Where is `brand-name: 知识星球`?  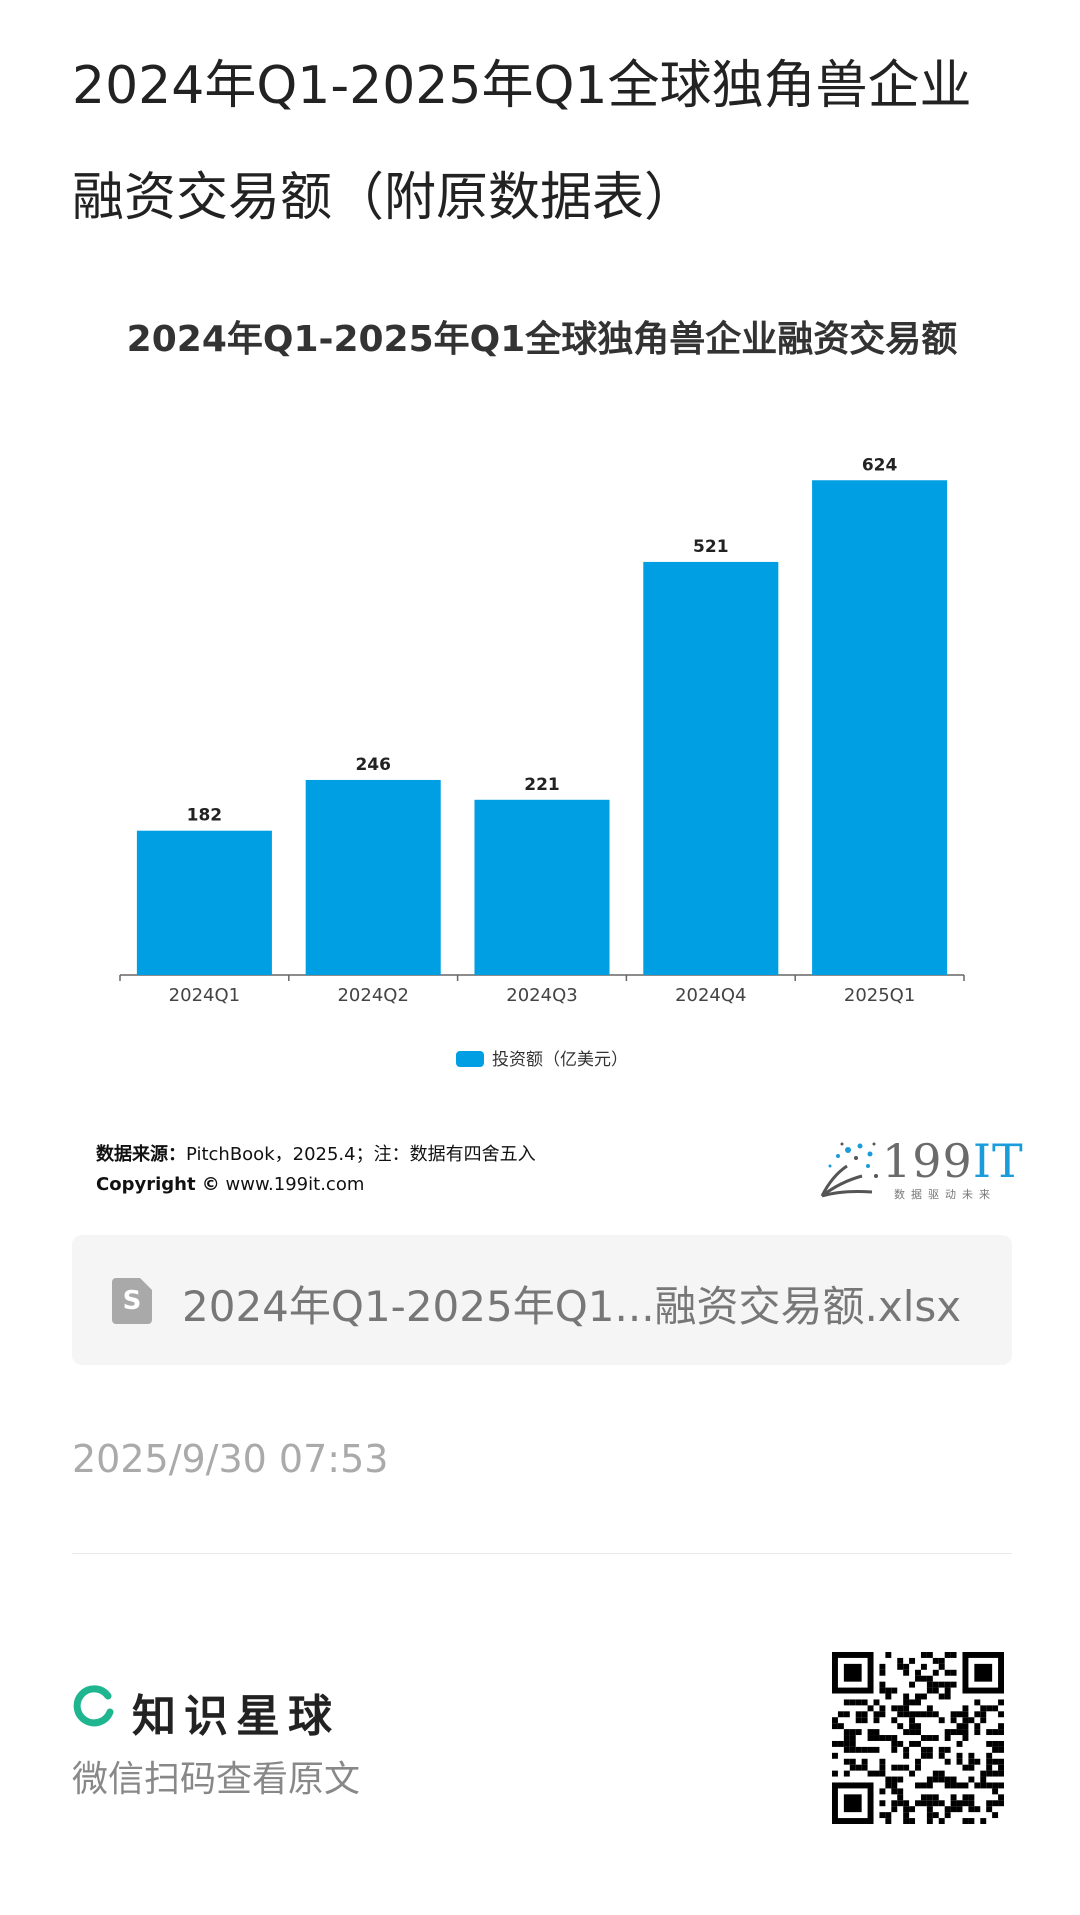 brand-name: 知识星球 is located at coordinates (236, 1716).